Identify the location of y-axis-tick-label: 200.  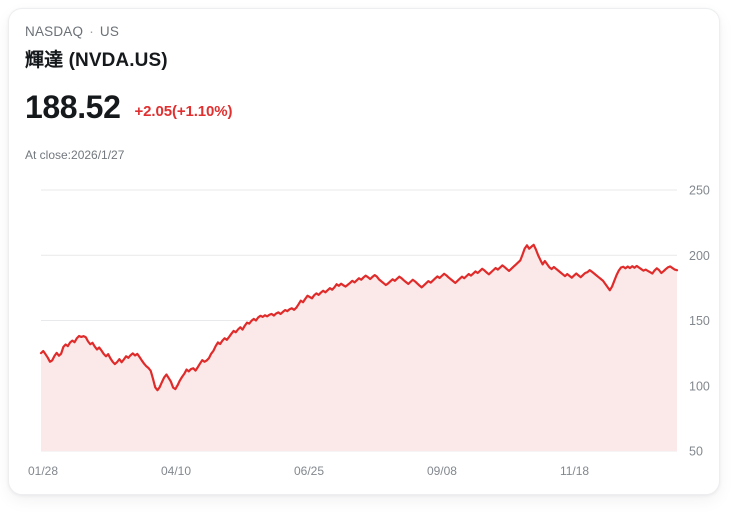
(699, 256).